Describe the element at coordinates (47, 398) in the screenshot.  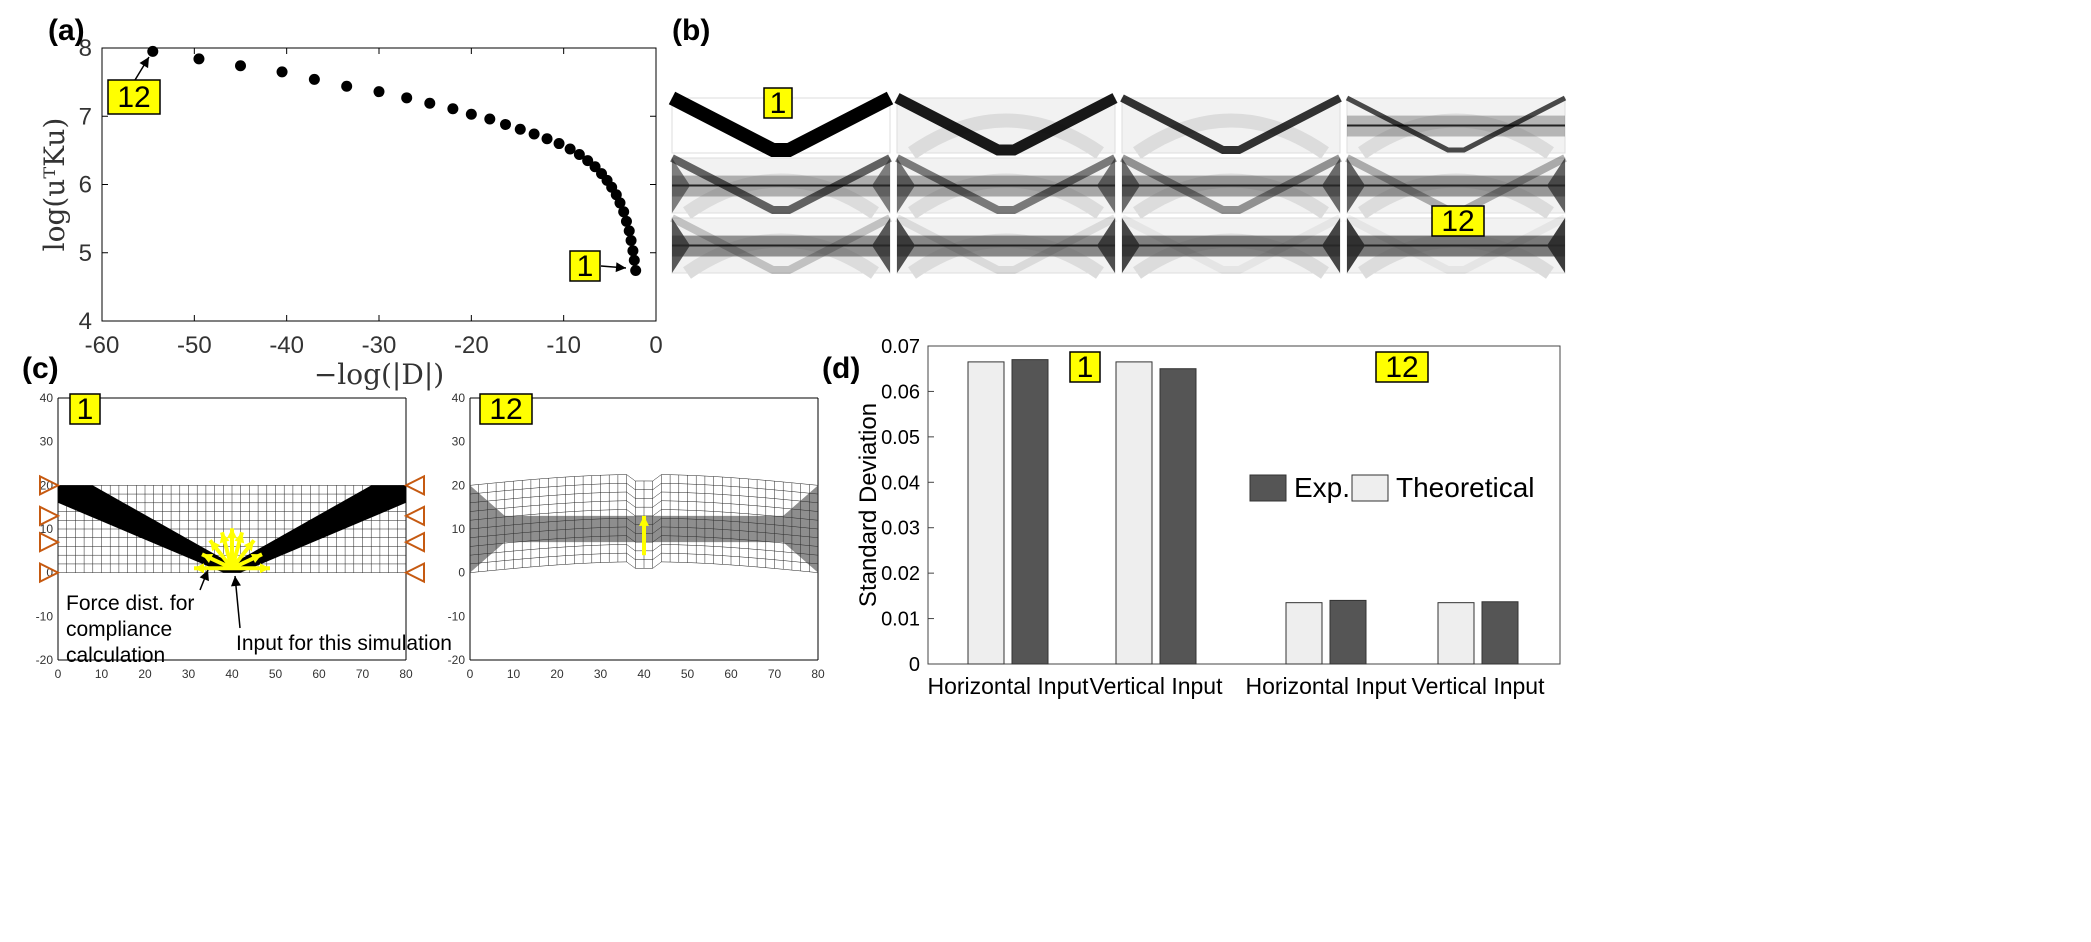
I see `left-plot-y-tick-label: 40` at that location.